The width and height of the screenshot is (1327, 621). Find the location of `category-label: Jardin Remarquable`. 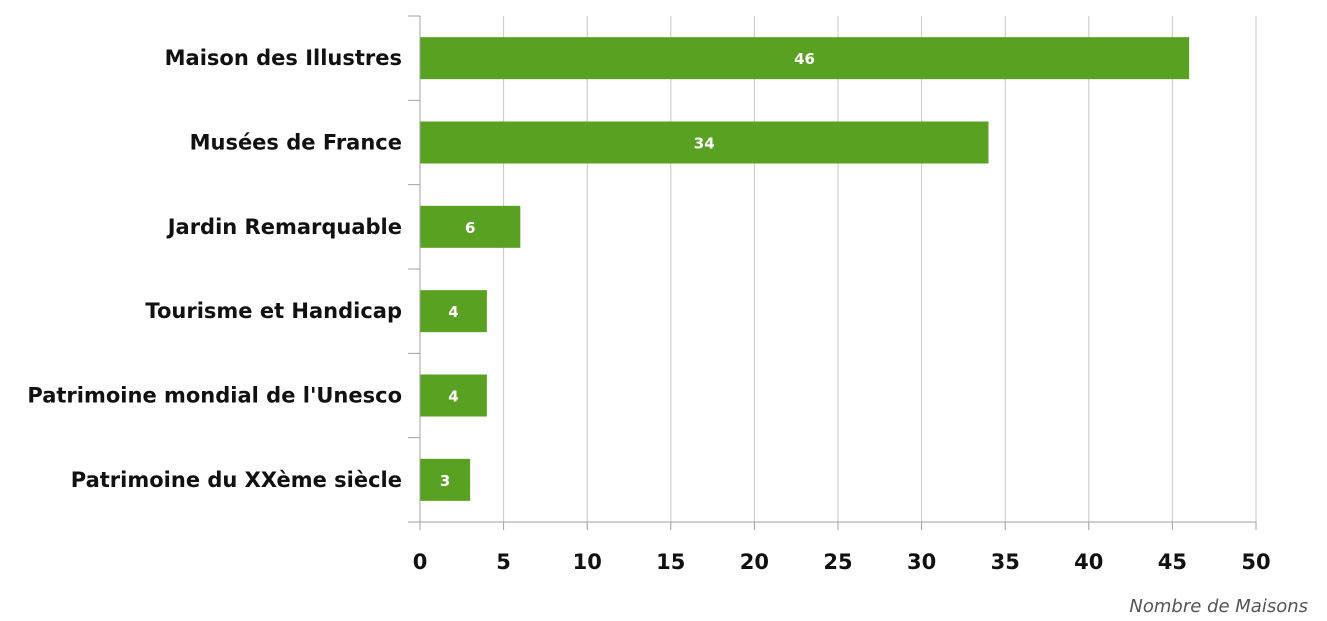

category-label: Jardin Remarquable is located at coordinates (284, 227).